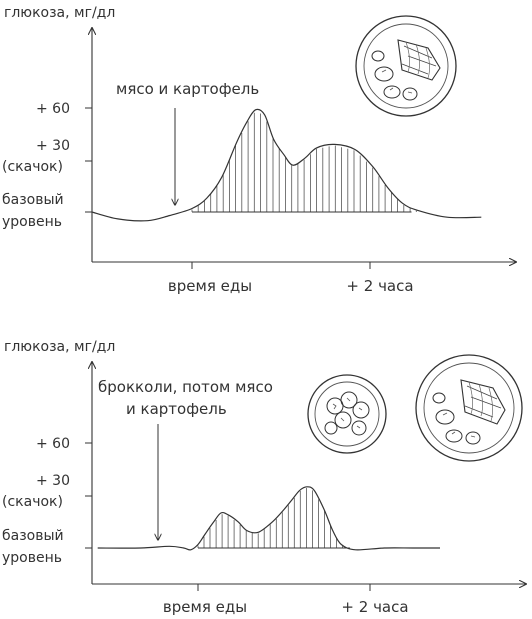 The width and height of the screenshot is (532, 619). I want to click on hatched-area-bottom, so click(273, 518).